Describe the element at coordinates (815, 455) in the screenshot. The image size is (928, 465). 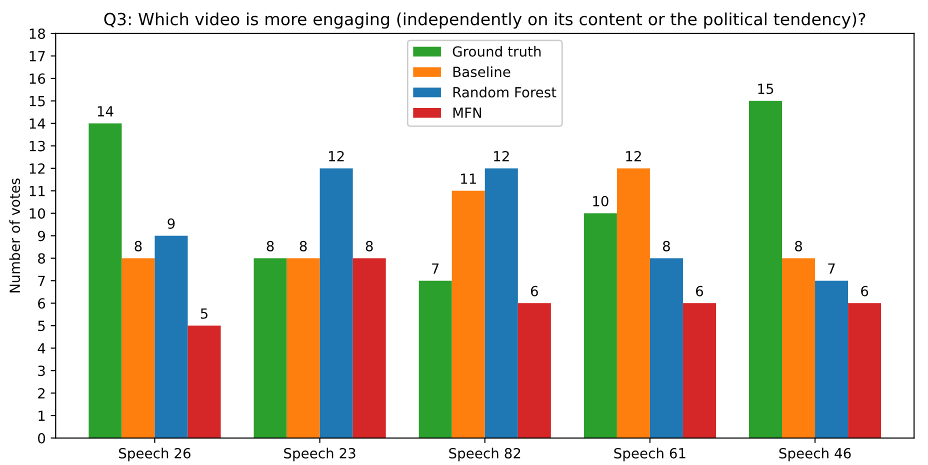
I see `x-tick-label: Speech 46` at that location.